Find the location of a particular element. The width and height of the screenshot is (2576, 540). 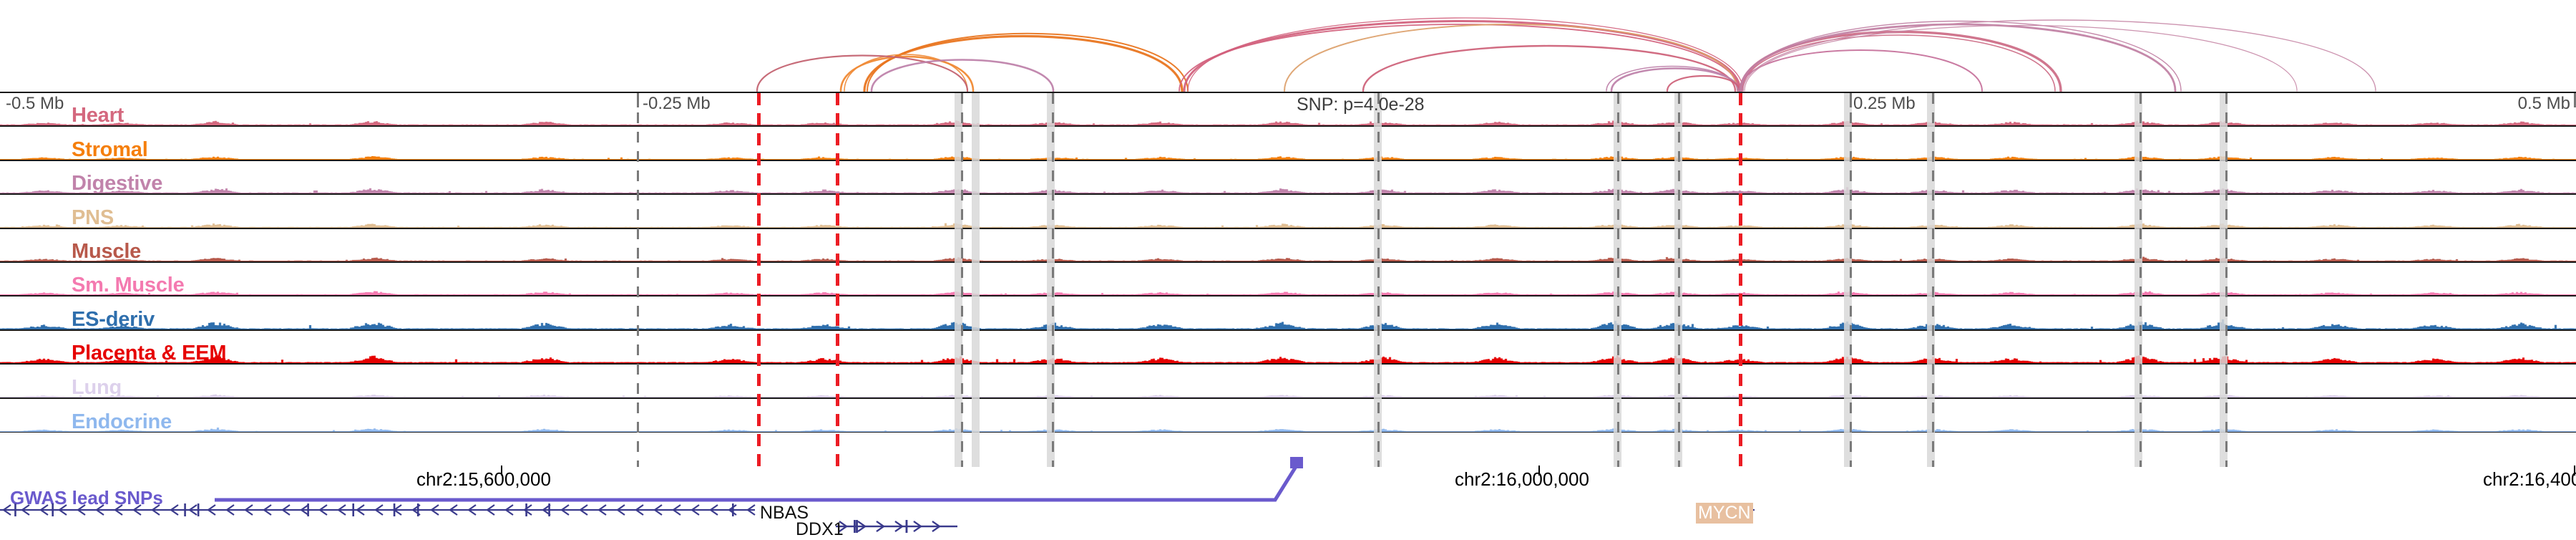

coordinate-label: chr2:15,600,000 is located at coordinates (483, 479).